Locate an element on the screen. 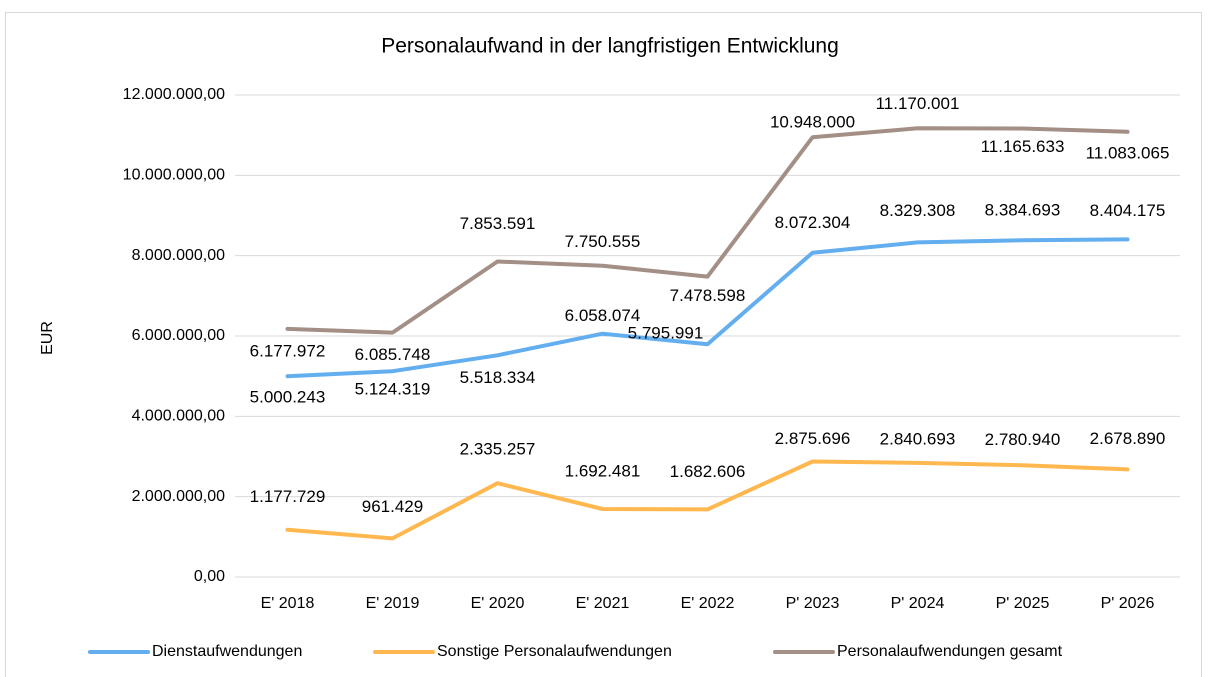  data-label: 2.335.257 is located at coordinates (498, 449).